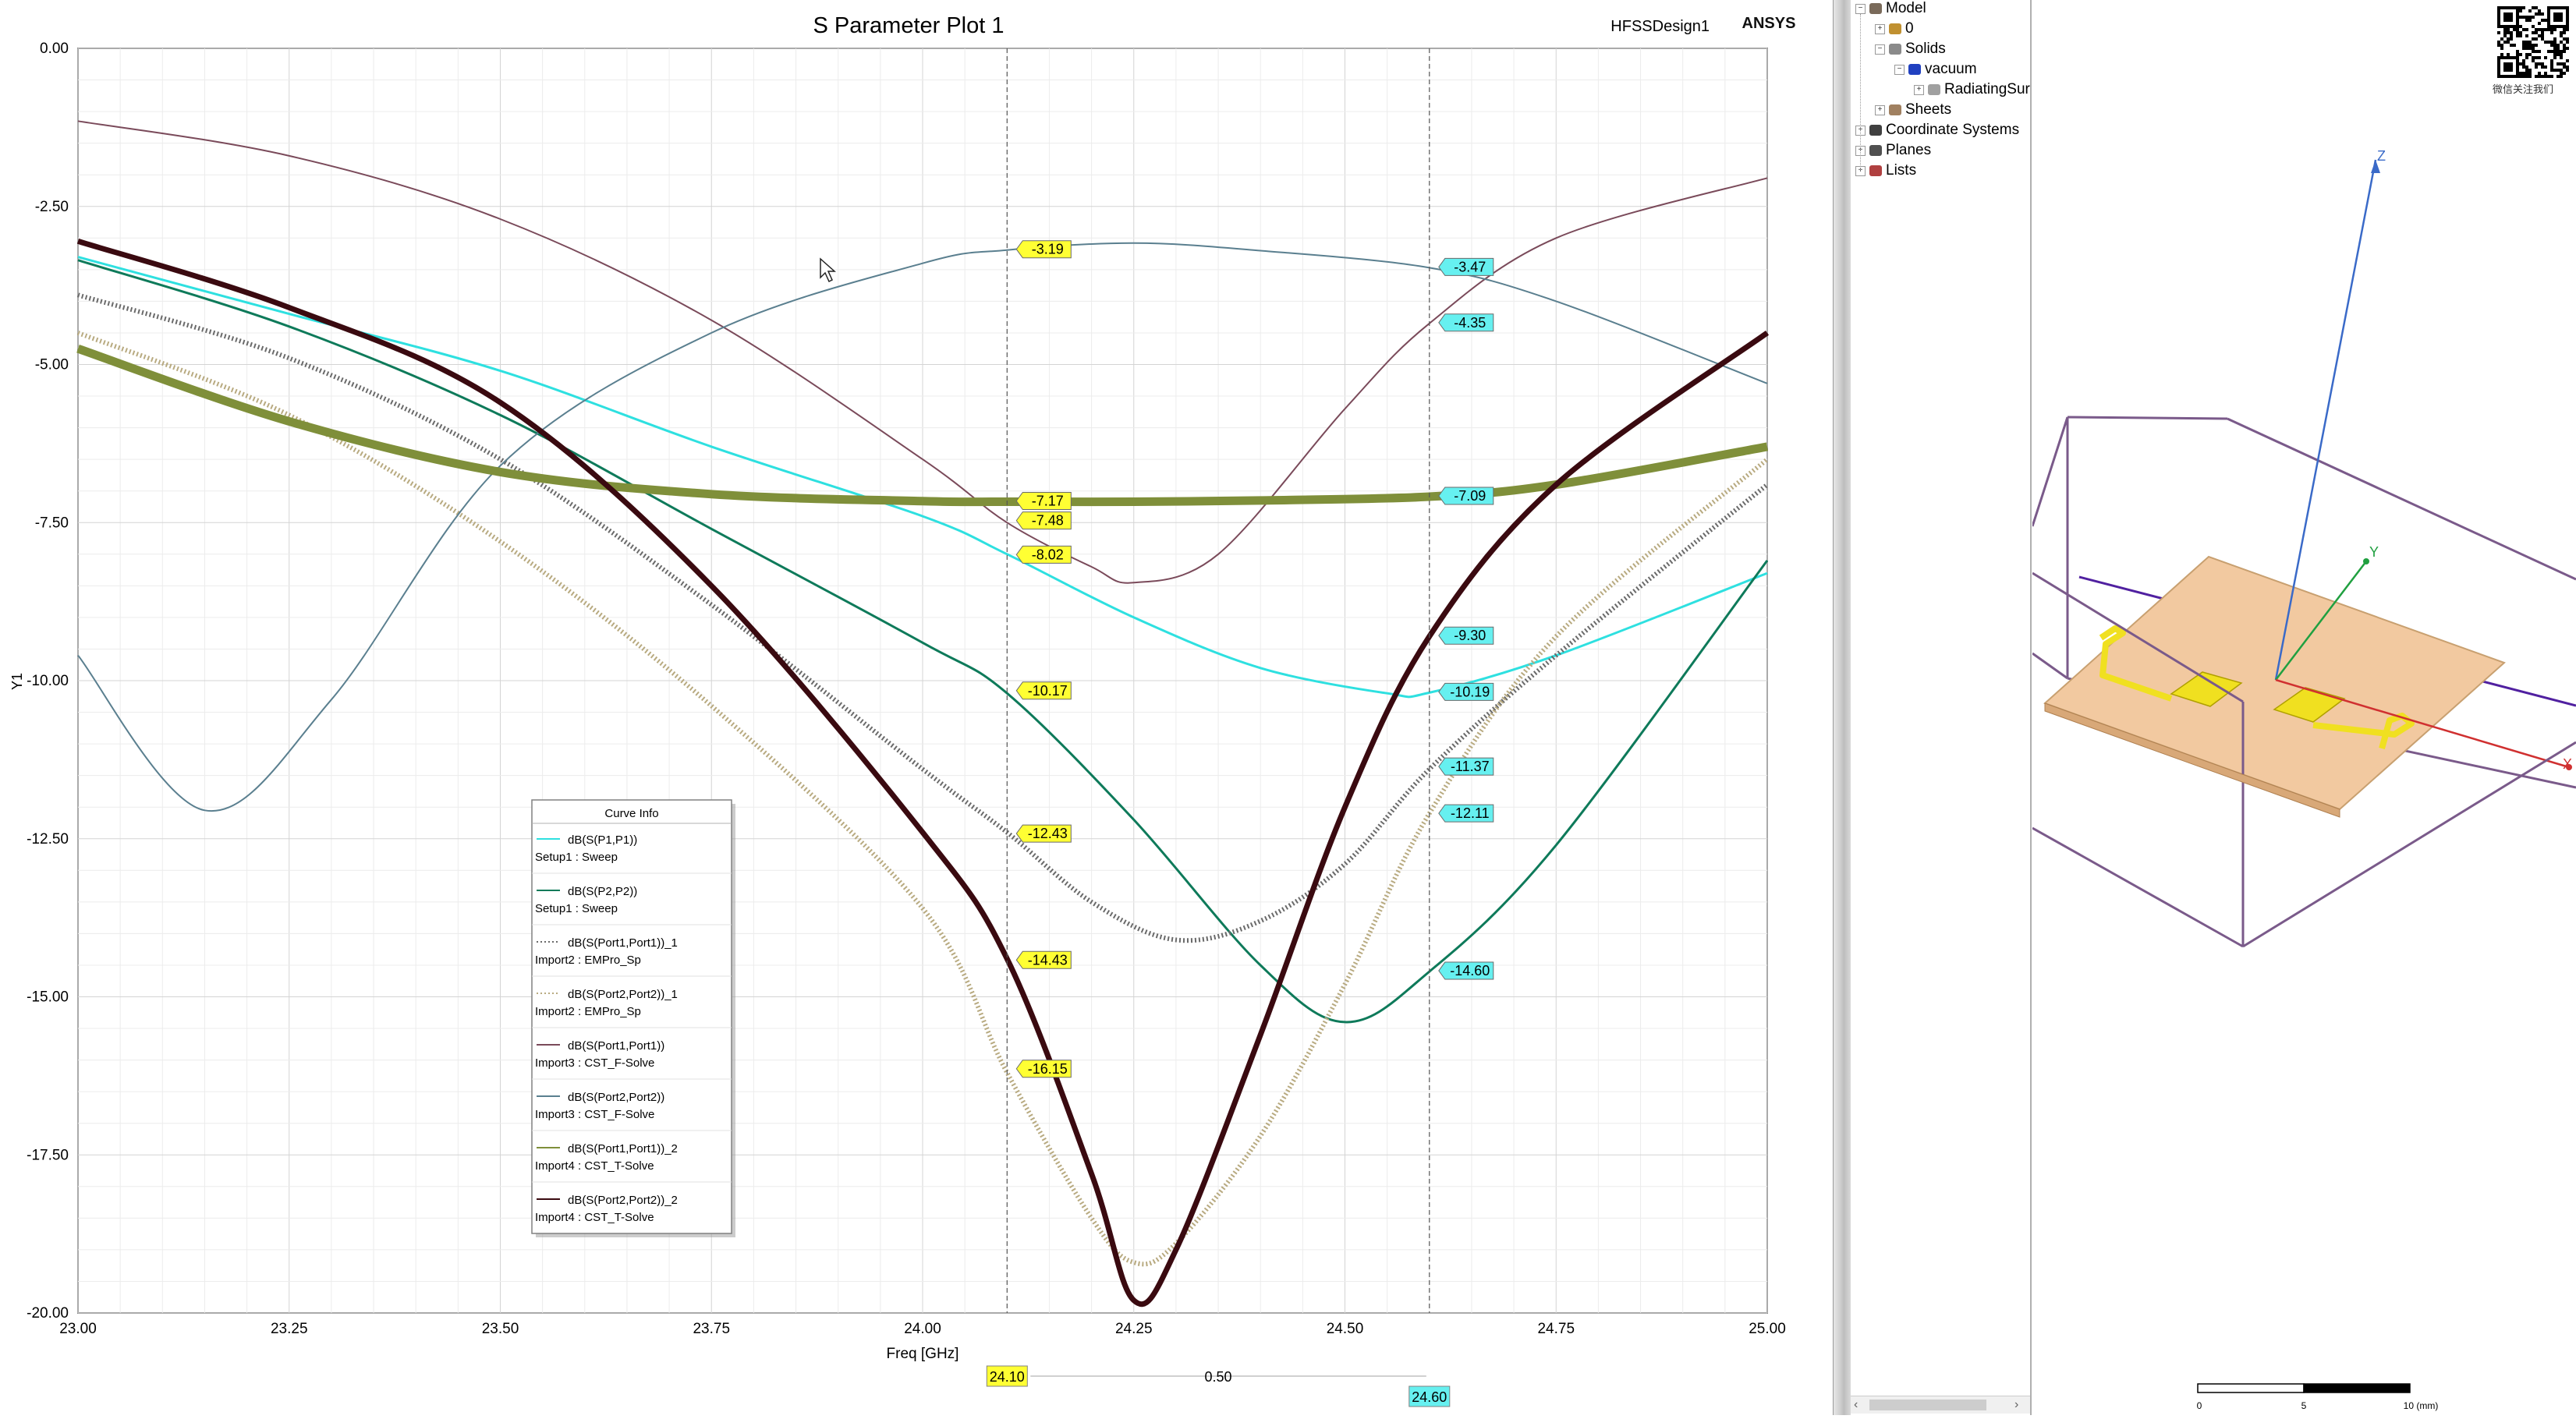 The width and height of the screenshot is (2576, 1419). Describe the element at coordinates (1048, 834) in the screenshot. I see `marker1-value-tag-text: -12.43` at that location.